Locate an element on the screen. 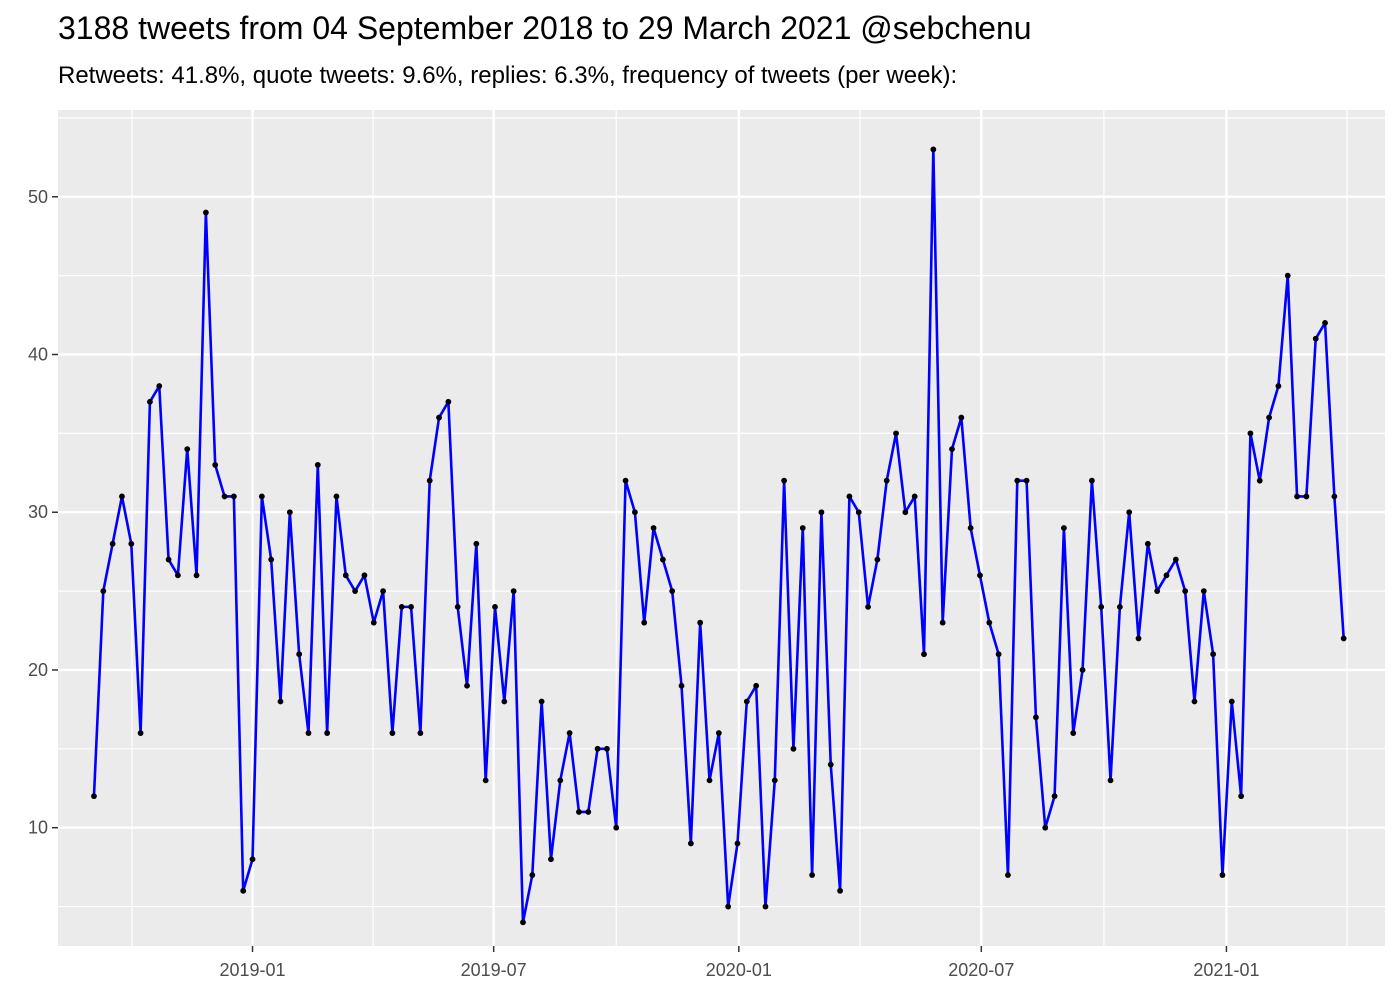 The width and height of the screenshot is (1400, 1000). y-tick-label: 50 is located at coordinates (38, 197).